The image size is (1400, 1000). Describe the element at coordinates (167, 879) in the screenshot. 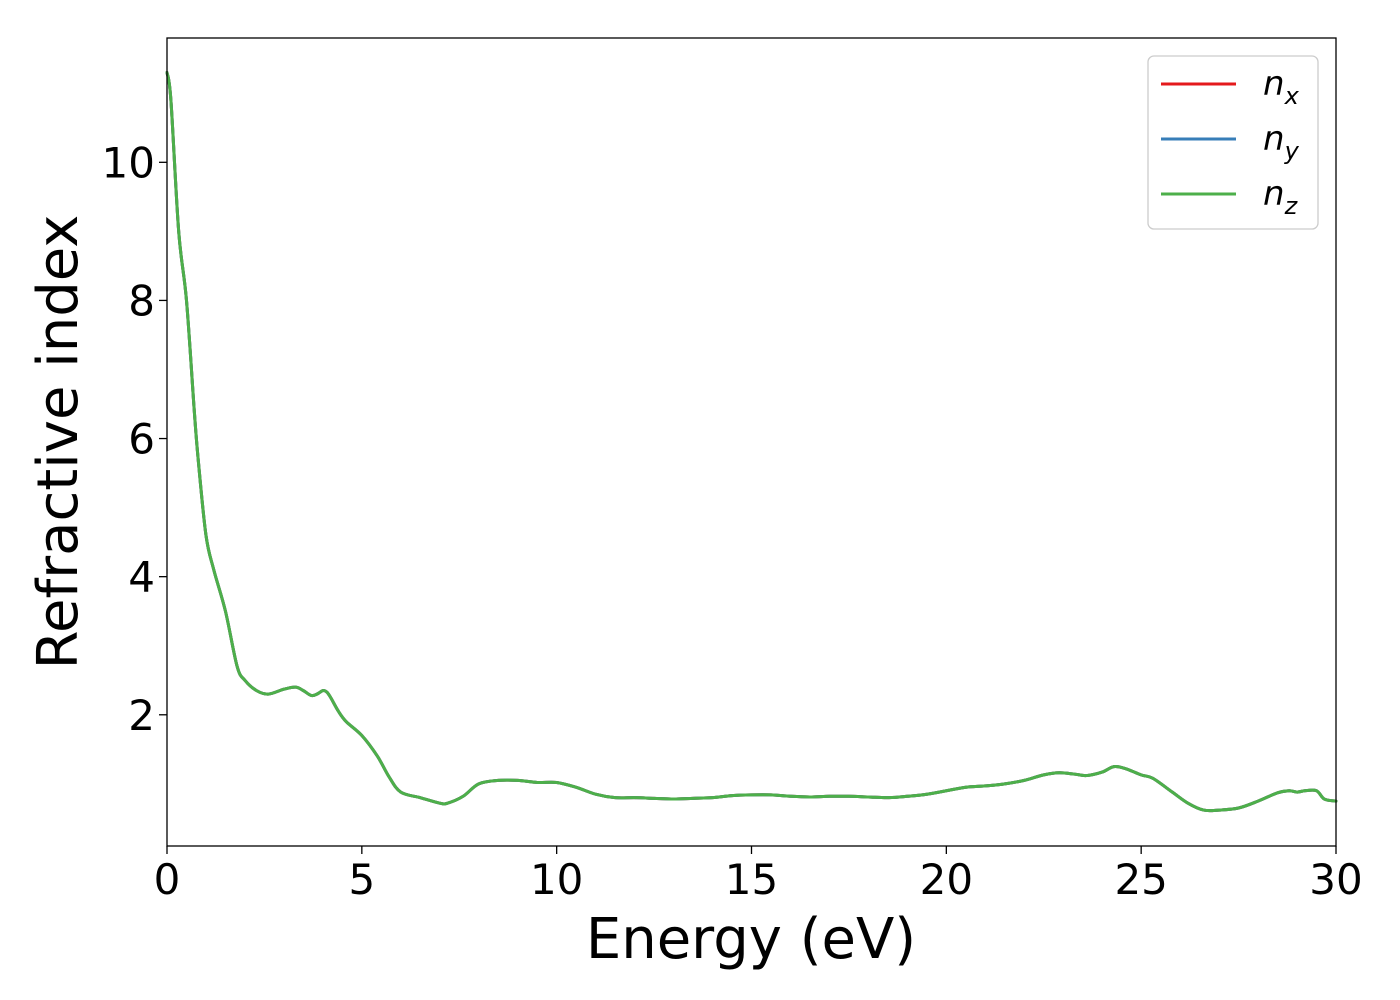

I see `x-tick-label: 0` at that location.